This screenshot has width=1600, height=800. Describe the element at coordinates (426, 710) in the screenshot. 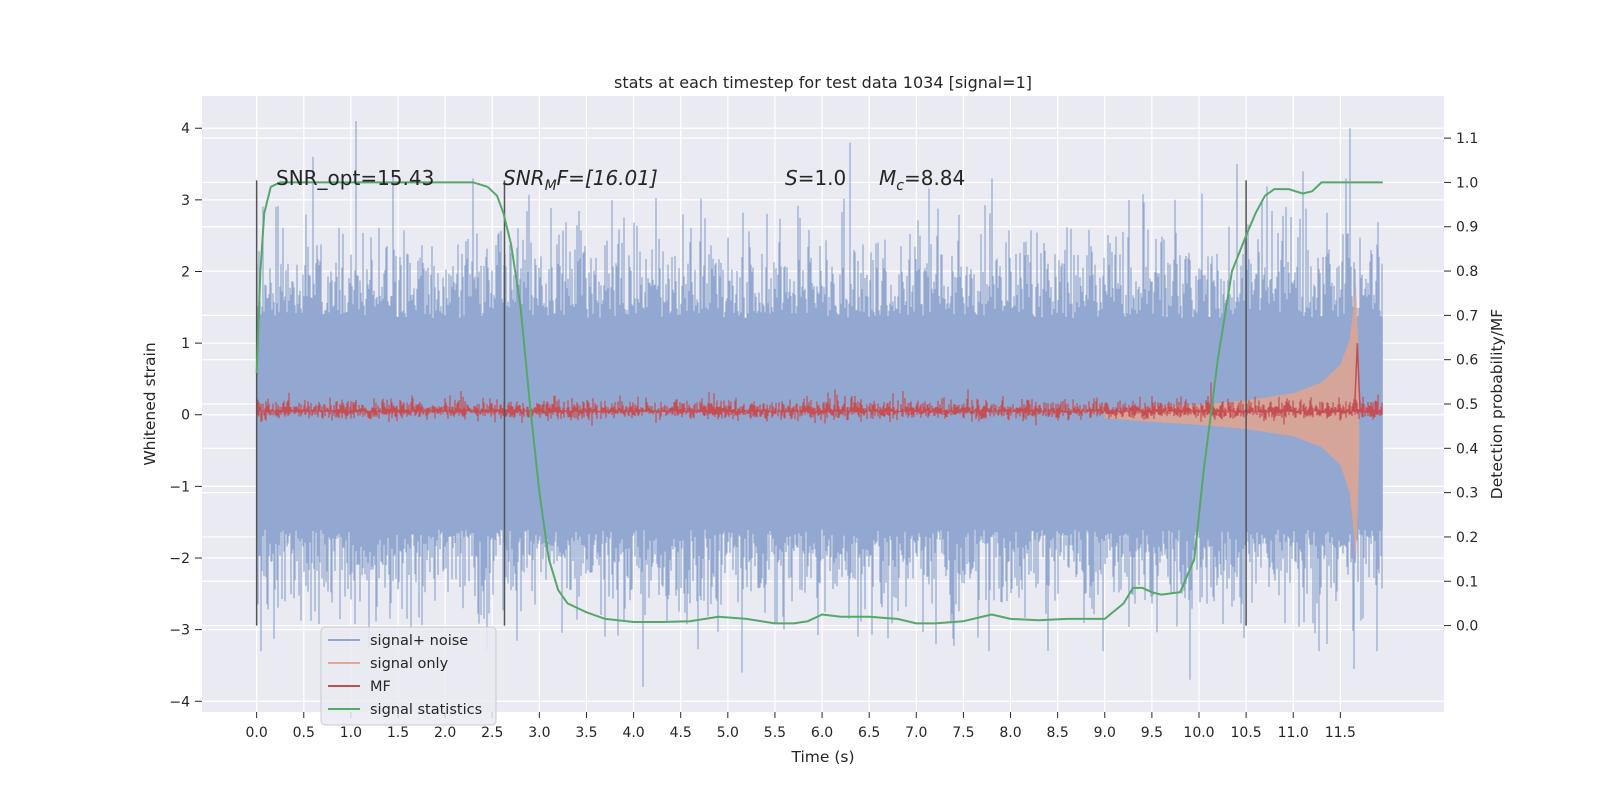

I see `legend-label-signal-statistics: signal statistics` at that location.